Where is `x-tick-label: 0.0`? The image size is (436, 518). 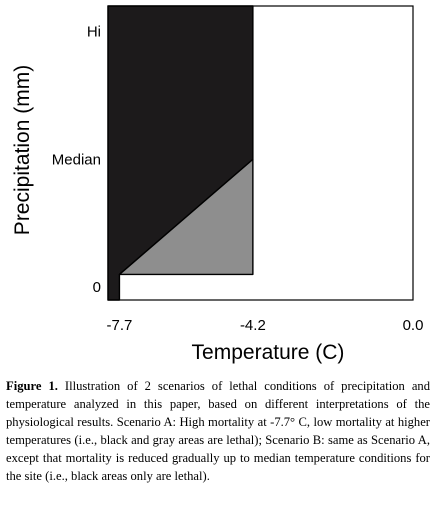 x-tick-label: 0.0 is located at coordinates (413, 325).